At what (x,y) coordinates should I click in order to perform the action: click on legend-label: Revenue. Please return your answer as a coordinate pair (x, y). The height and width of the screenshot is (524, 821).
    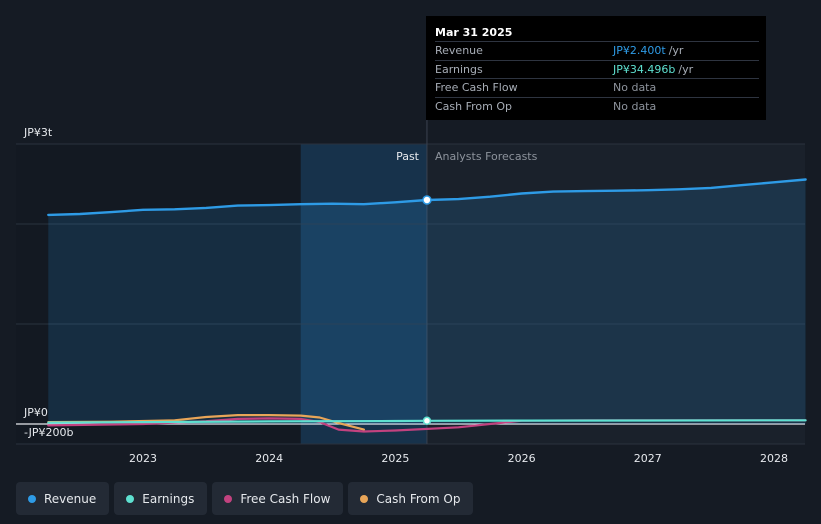
    Looking at the image, I should click on (70, 498).